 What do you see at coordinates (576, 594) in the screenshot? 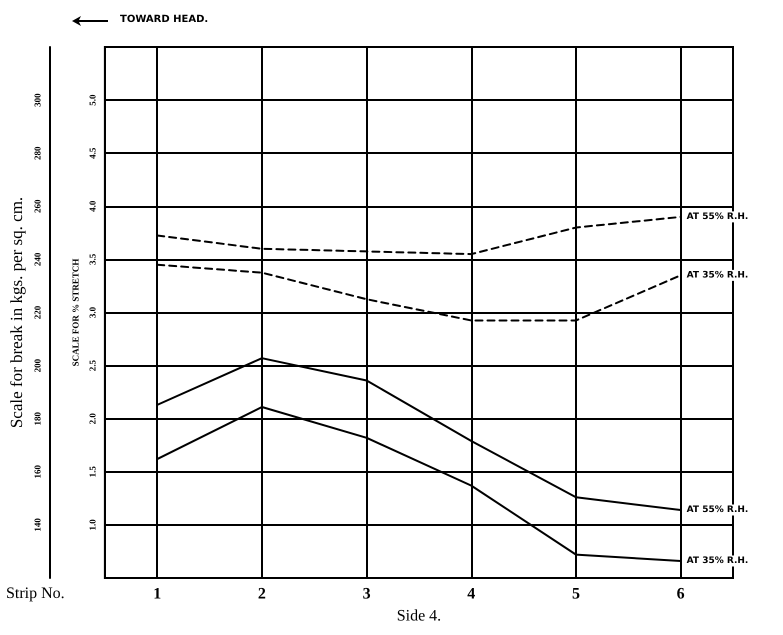
I see `x-tick-label: 5` at bounding box center [576, 594].